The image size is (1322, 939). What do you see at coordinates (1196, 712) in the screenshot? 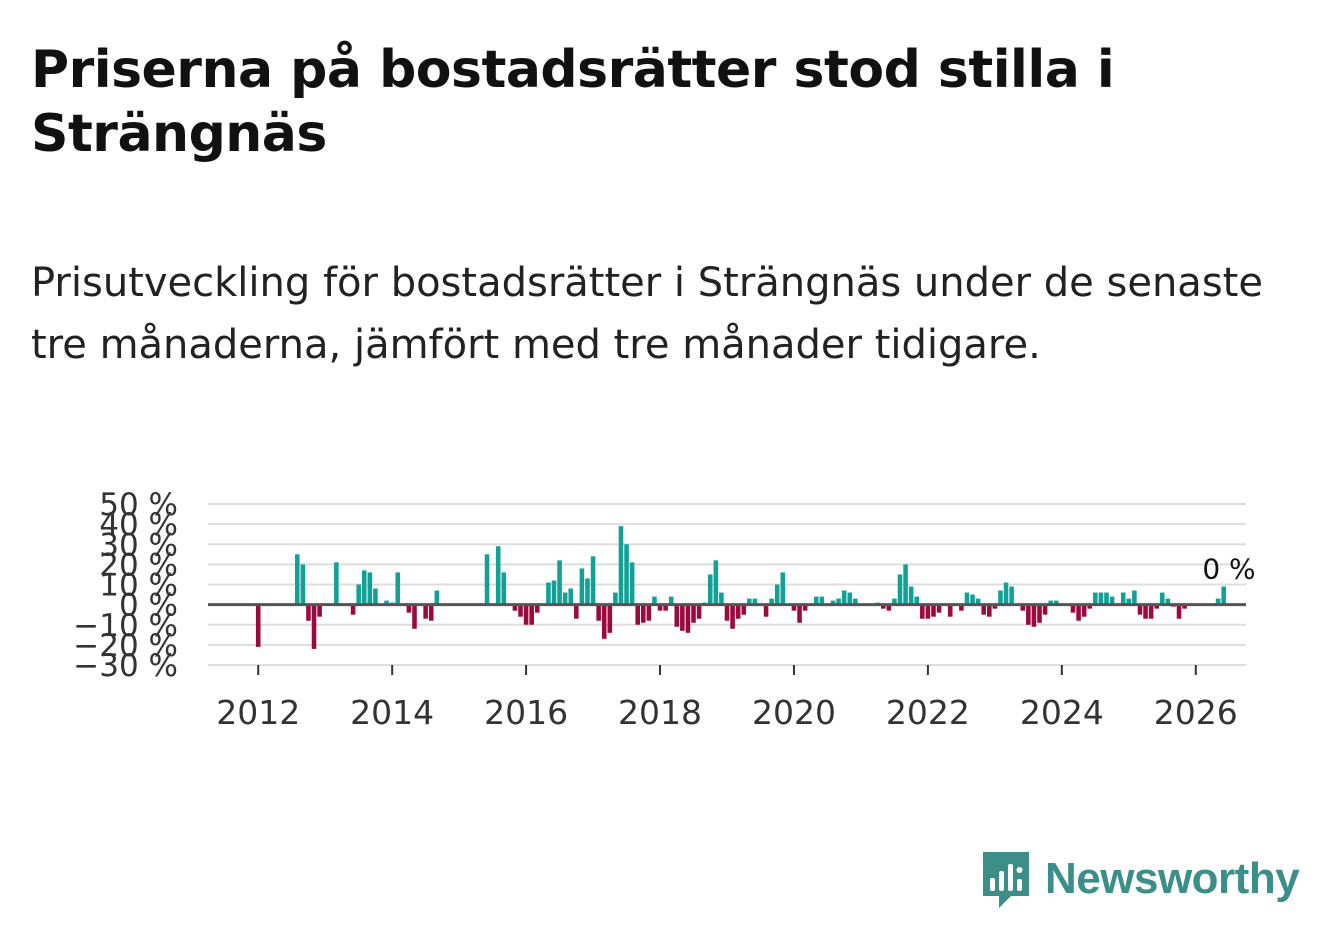
I see `x-tick-label: 2026` at bounding box center [1196, 712].